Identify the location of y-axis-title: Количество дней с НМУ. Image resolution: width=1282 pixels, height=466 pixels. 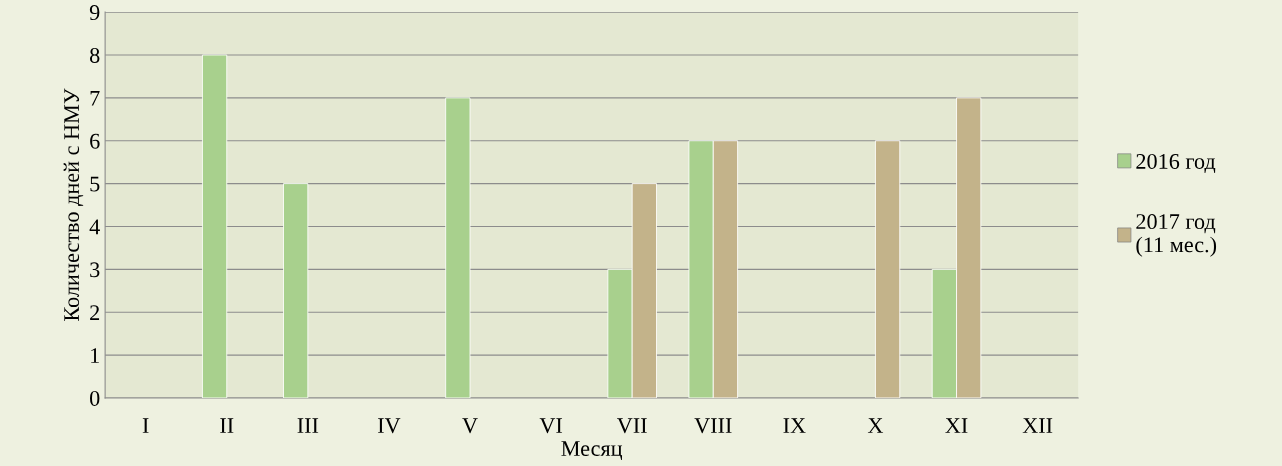
(73, 204).